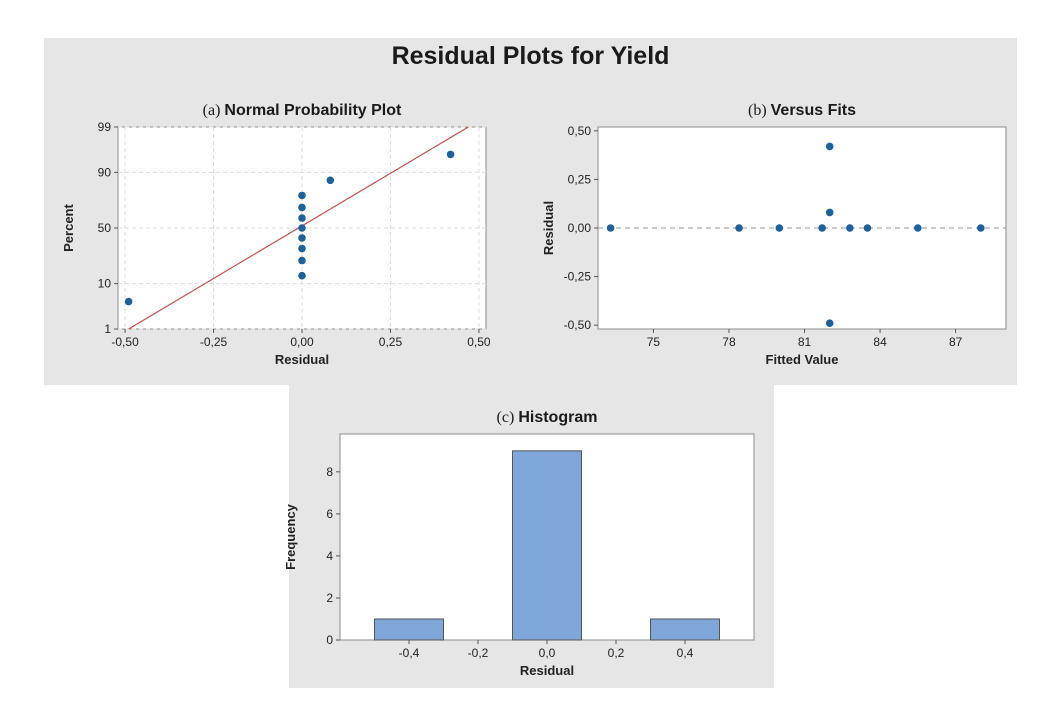 The width and height of the screenshot is (1053, 719). What do you see at coordinates (105, 127) in the screenshot?
I see `normal-probability-plot-y-tick-label: 99` at bounding box center [105, 127].